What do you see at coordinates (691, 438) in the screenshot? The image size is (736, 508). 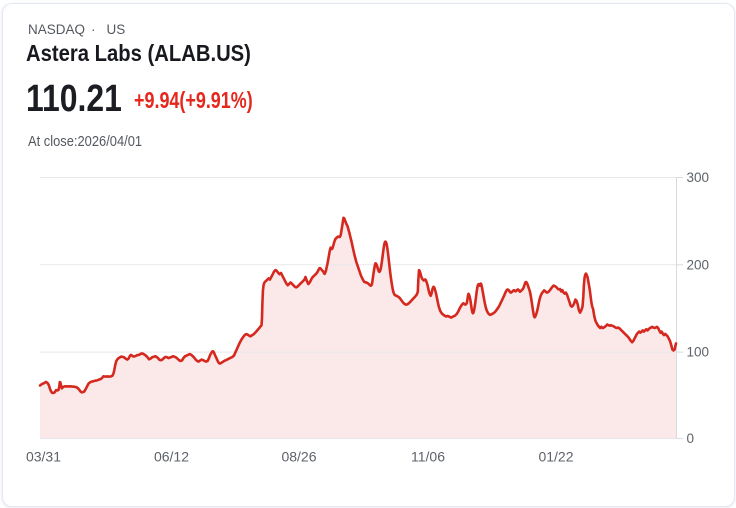 I see `svg-text: 0` at bounding box center [691, 438].